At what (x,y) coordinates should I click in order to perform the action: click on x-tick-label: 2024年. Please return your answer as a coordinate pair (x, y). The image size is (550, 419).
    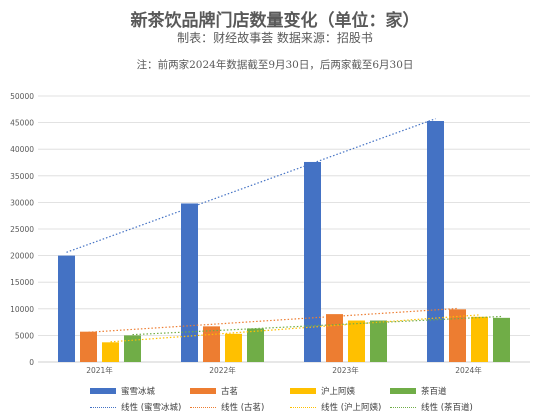
    Looking at the image, I should click on (468, 370).